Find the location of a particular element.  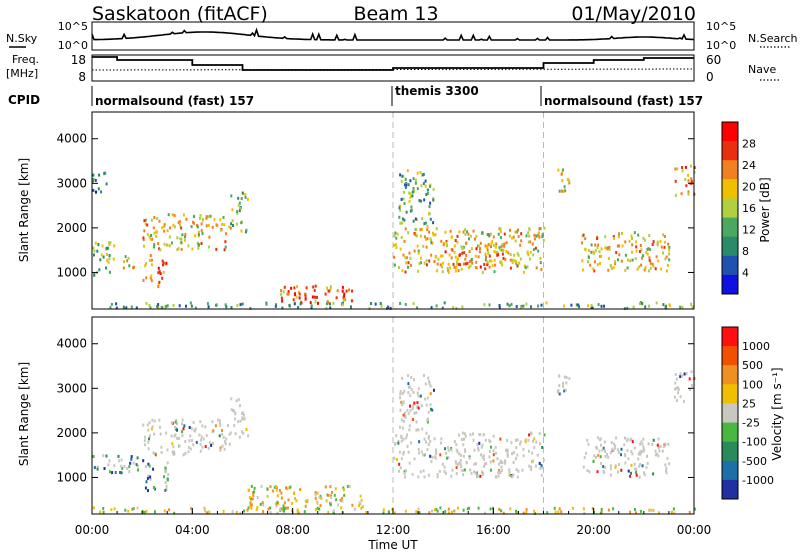

cpid-segment-2: themis 3300 is located at coordinates (437, 91).